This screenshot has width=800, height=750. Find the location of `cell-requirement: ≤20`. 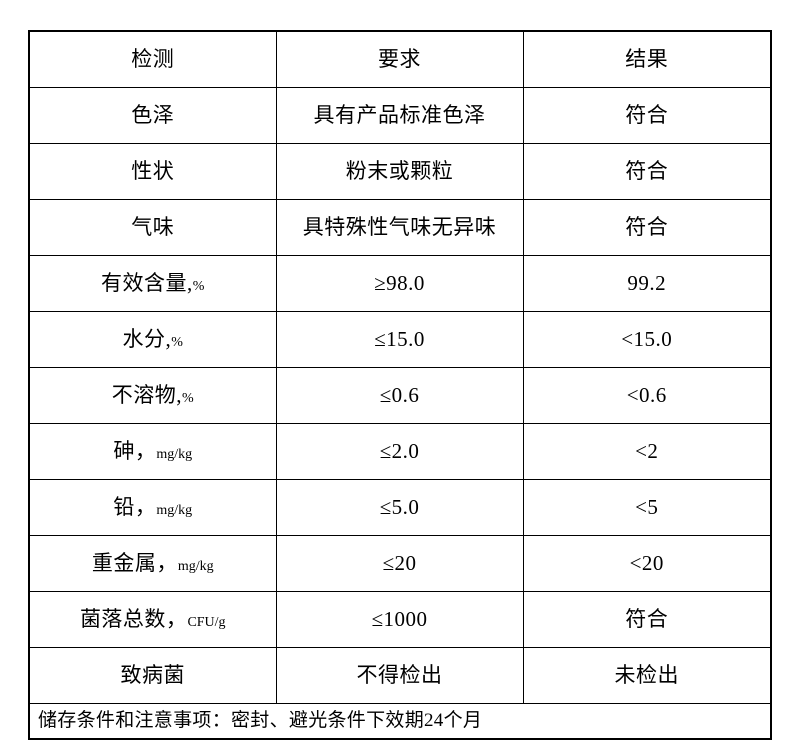

cell-requirement: ≤20 is located at coordinates (399, 563).